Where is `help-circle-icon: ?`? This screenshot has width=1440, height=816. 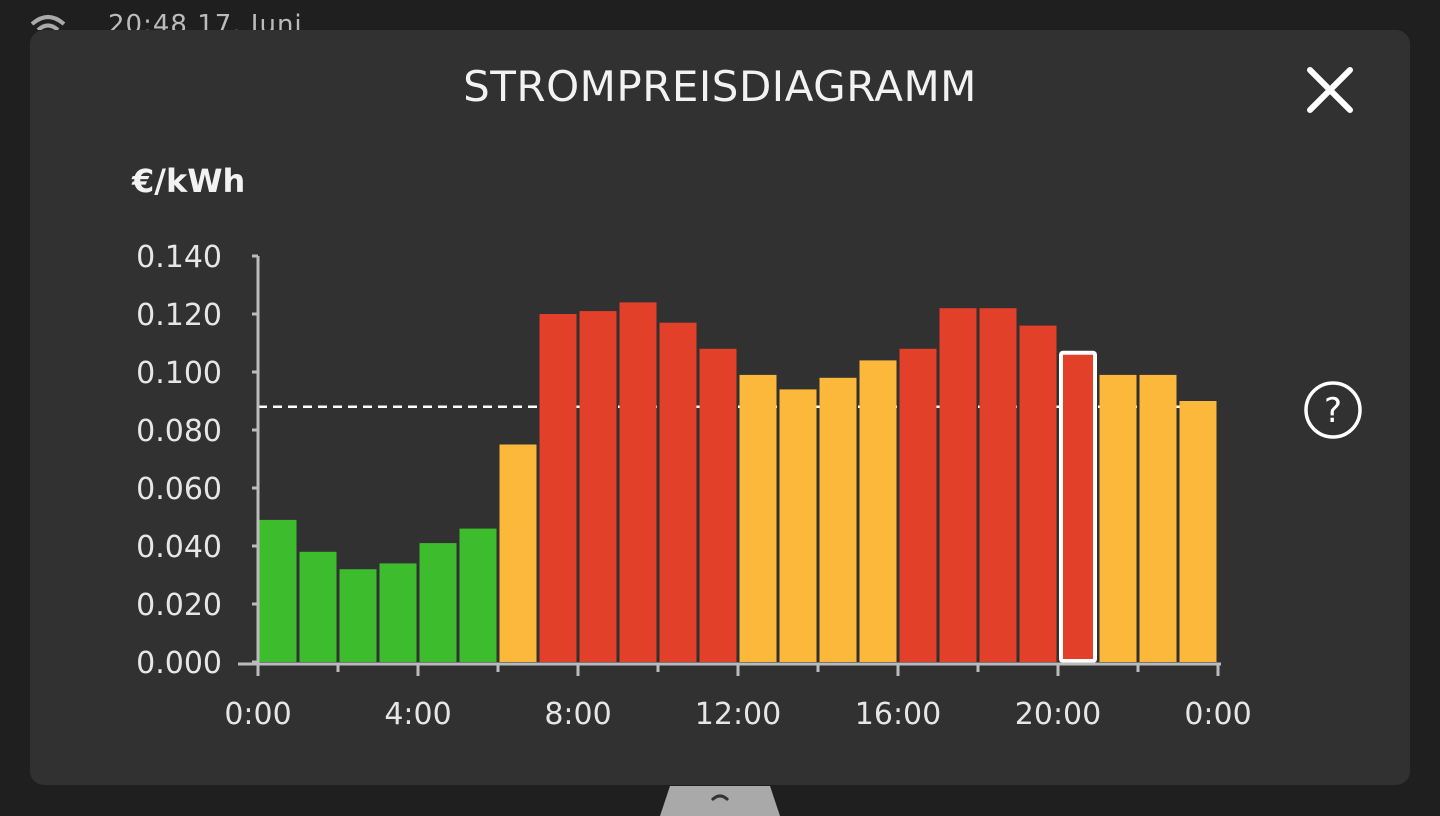
help-circle-icon: ? is located at coordinates (1333, 410).